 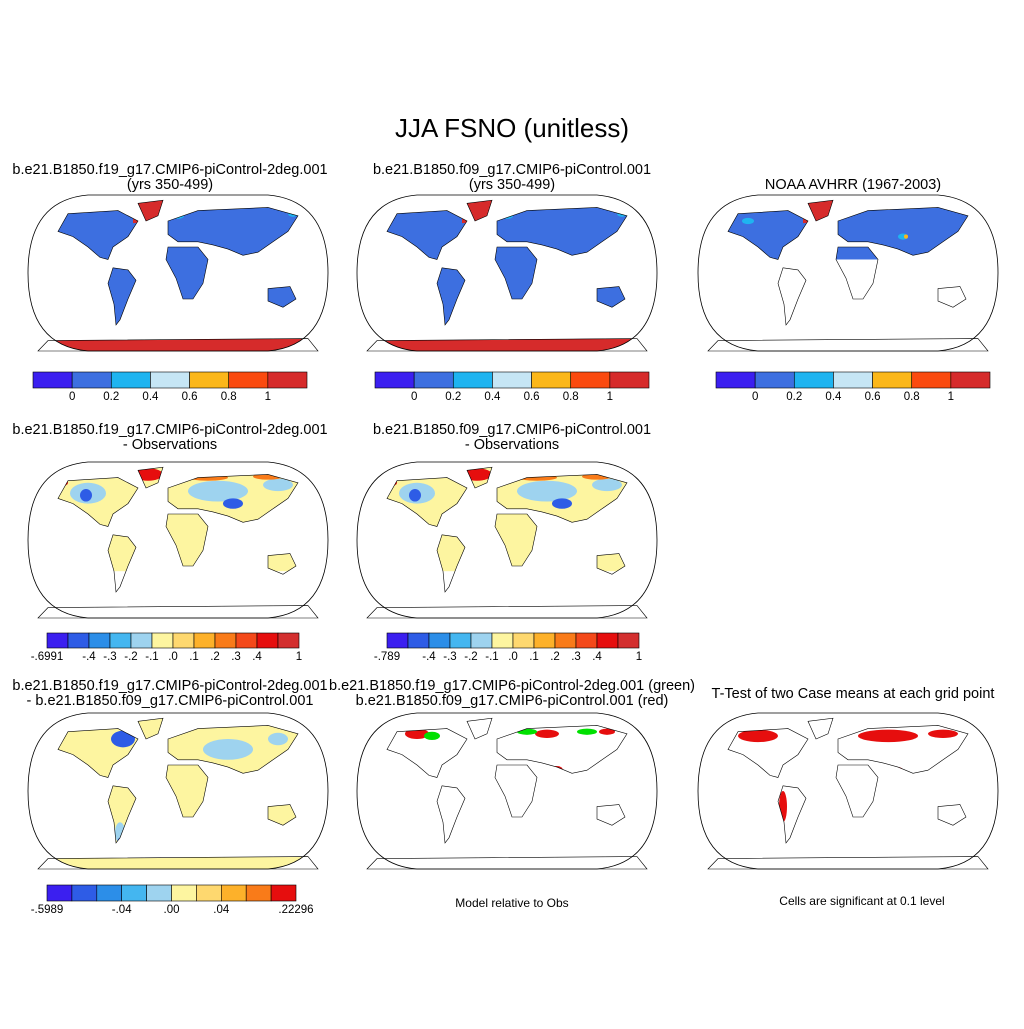 What do you see at coordinates (173, 657) in the screenshot?
I see `colorbar-label: .0` at bounding box center [173, 657].